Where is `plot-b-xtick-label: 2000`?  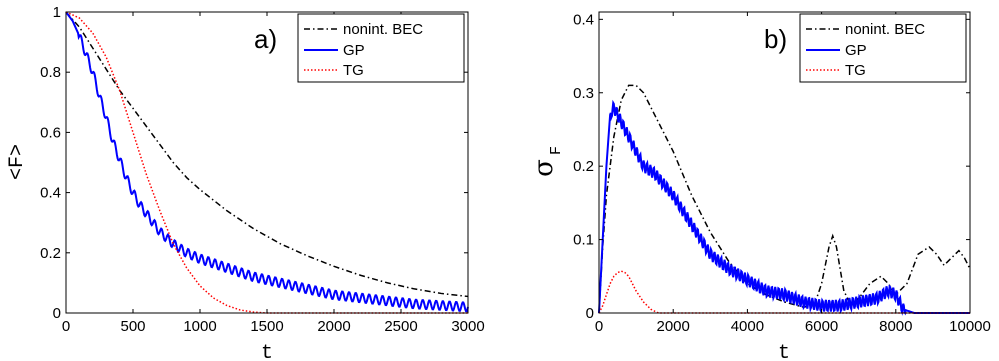 plot-b-xtick-label: 2000 is located at coordinates (673, 326).